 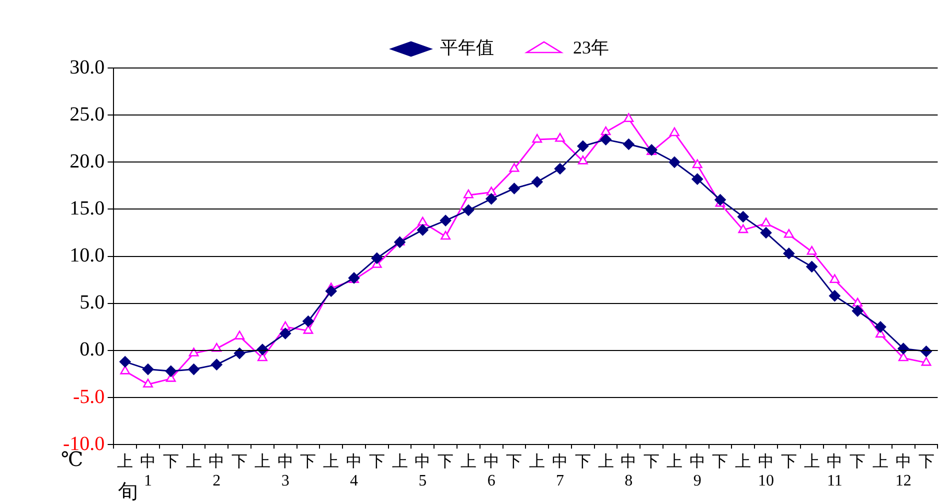 What do you see at coordinates (903, 471) in the screenshot?
I see `x-tick-label: 中 12` at bounding box center [903, 471].